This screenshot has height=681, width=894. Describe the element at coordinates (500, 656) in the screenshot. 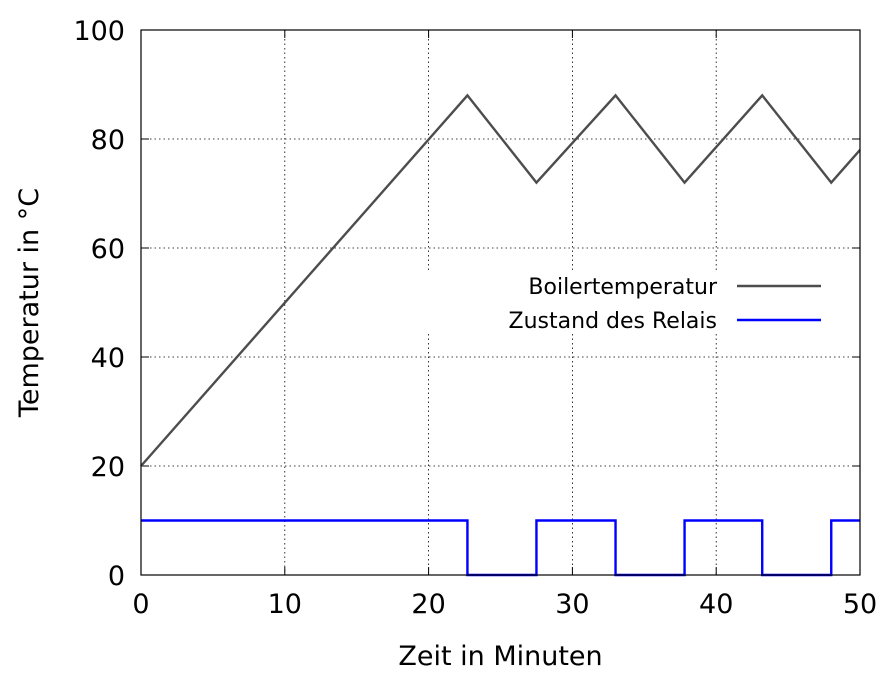

I see `x-axis-label: Zeit in Minuten` at that location.